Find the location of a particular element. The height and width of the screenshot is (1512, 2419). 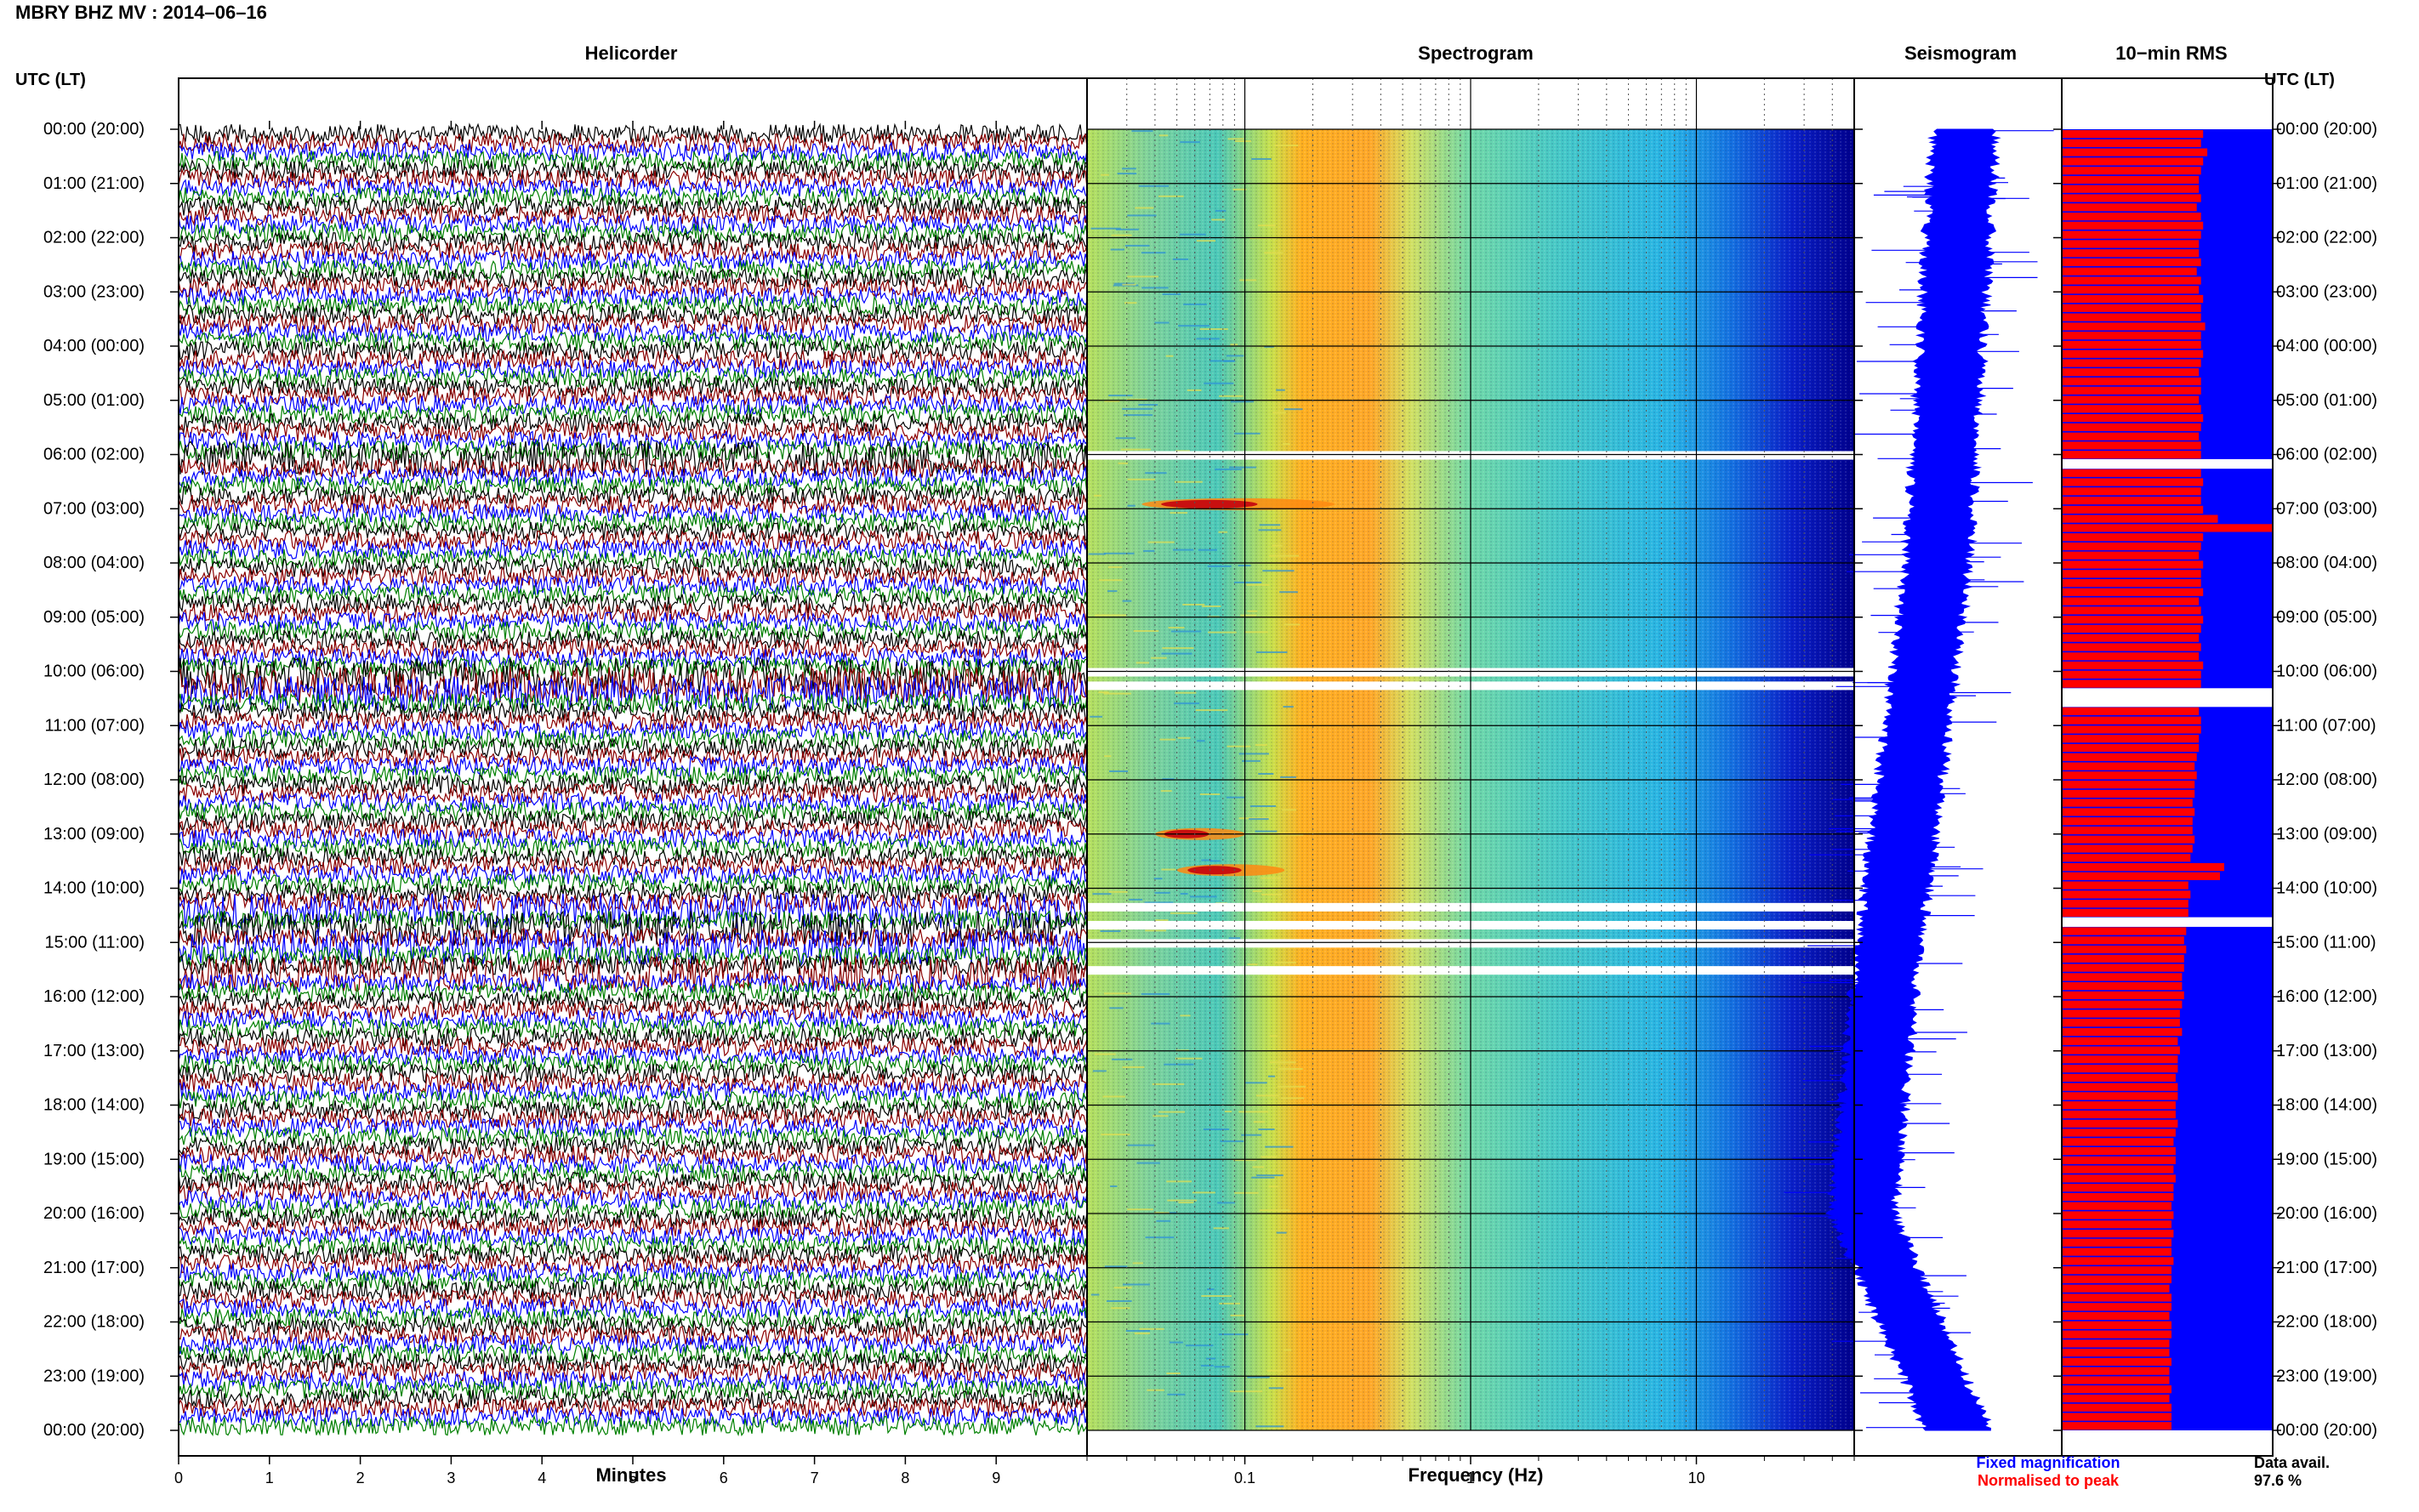

time-label-right: 18:00 (14:00) is located at coordinates (2326, 1105).